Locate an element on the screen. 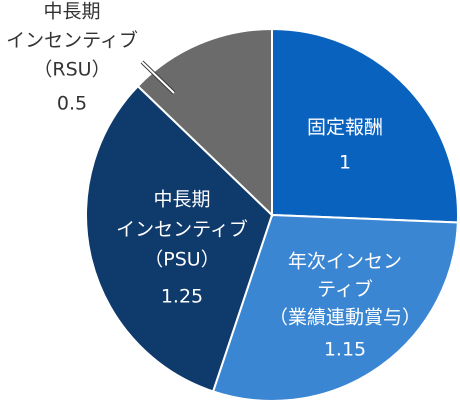  slice-label: ティブ is located at coordinates (345, 289).